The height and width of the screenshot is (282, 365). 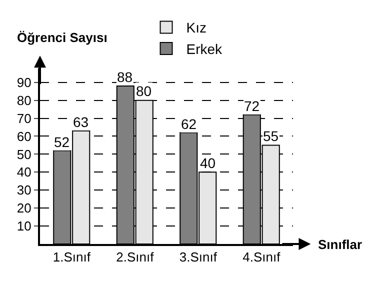 I want to click on data-label: 40, so click(x=208, y=163).